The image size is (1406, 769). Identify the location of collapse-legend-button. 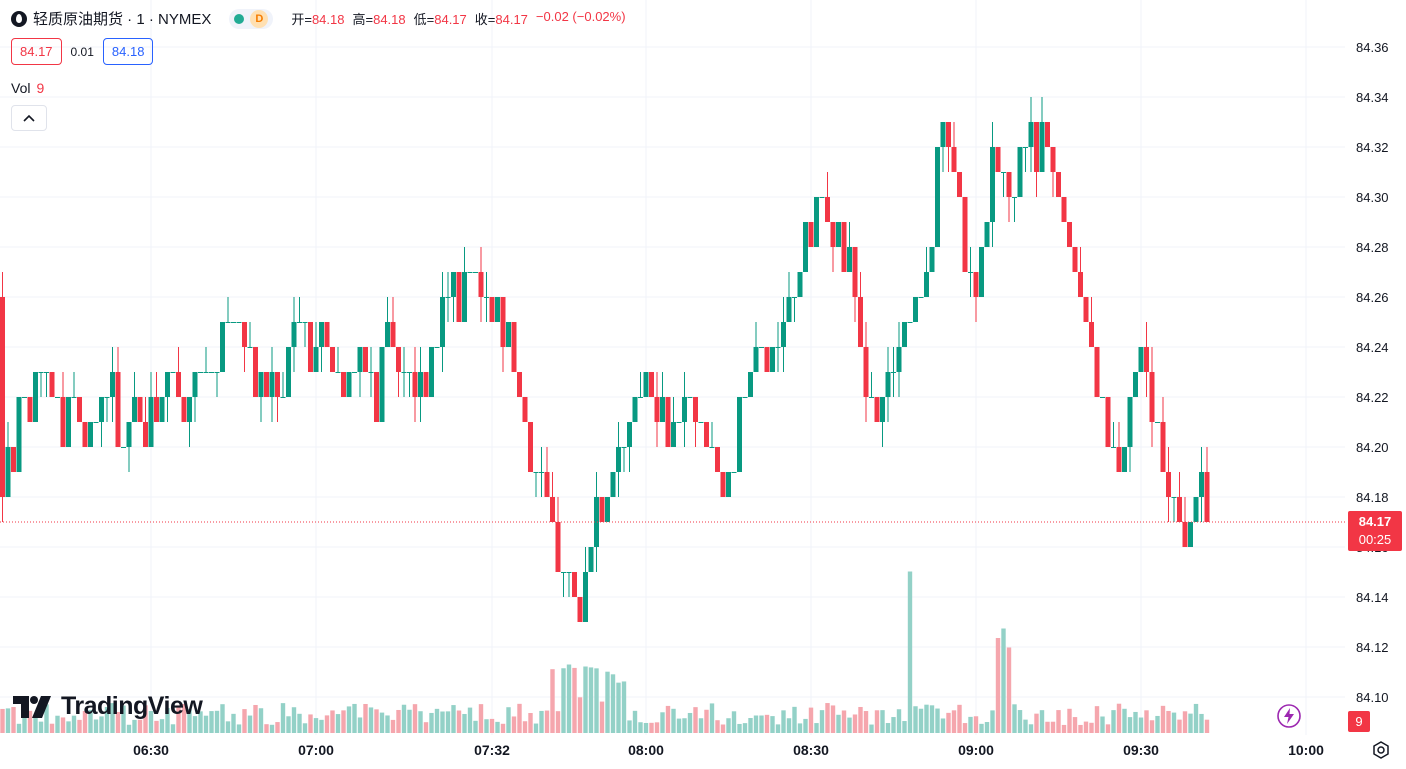
(29, 118).